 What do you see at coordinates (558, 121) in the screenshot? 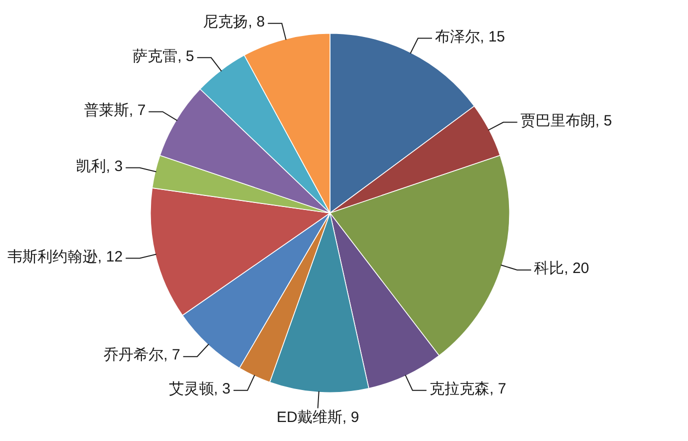
I see `slice-label: 贾巴里布朗` at bounding box center [558, 121].